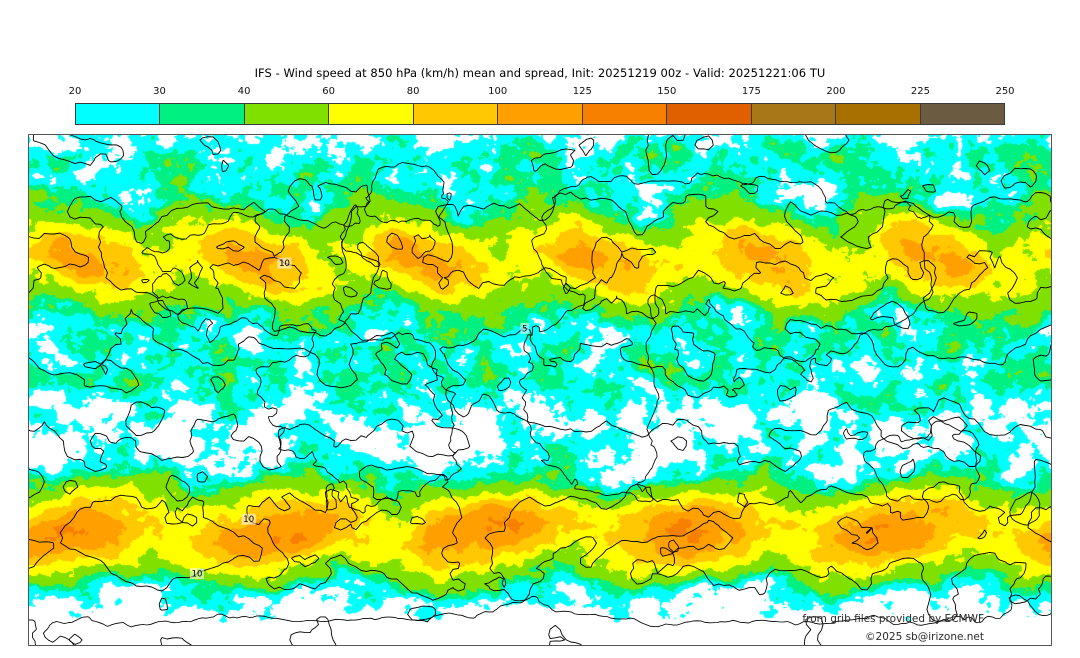 This screenshot has width=1080, height=658. I want to click on colorbar-tick-label: 125, so click(582, 91).